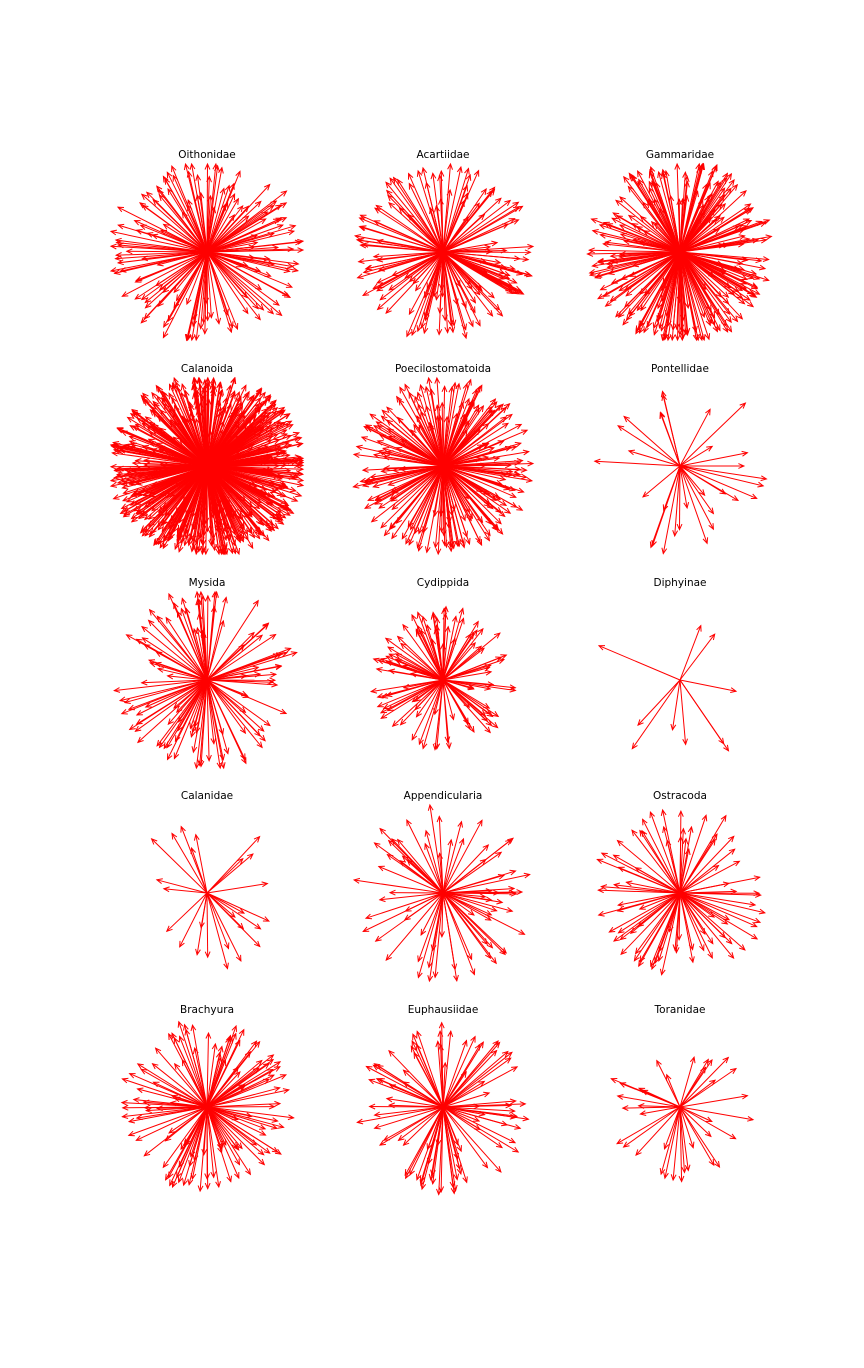 Image resolution: width=864 pixels, height=1368 pixels. What do you see at coordinates (682, 1093) in the screenshot?
I see `panel-toranidae: Toranidae` at bounding box center [682, 1093].